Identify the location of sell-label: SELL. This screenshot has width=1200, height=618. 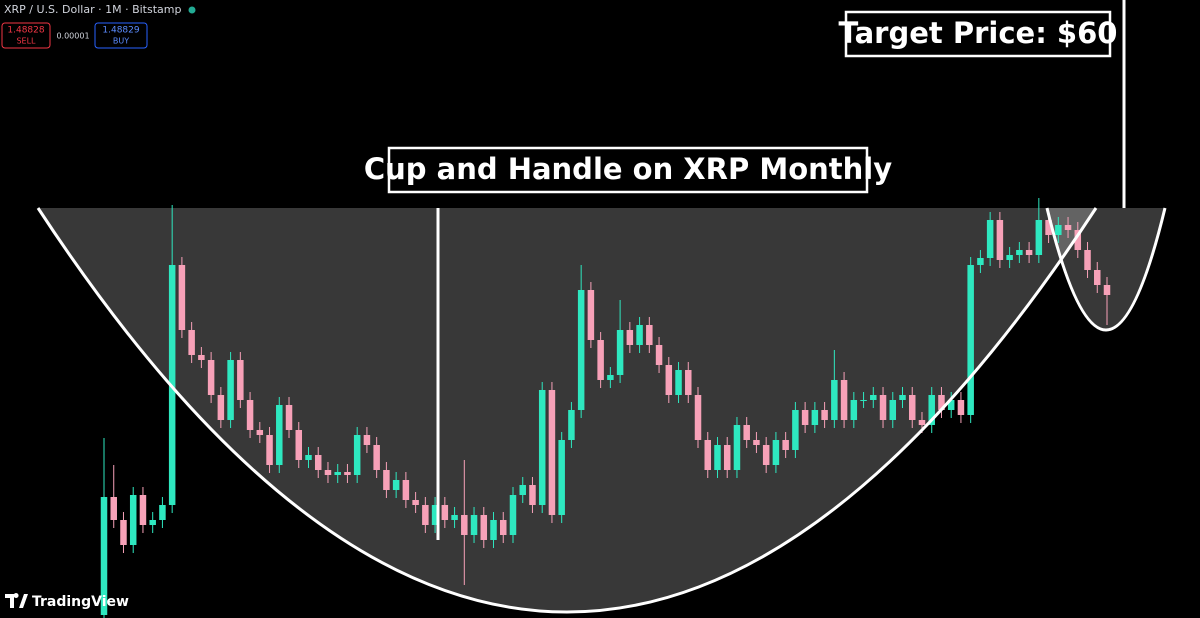
(26, 41).